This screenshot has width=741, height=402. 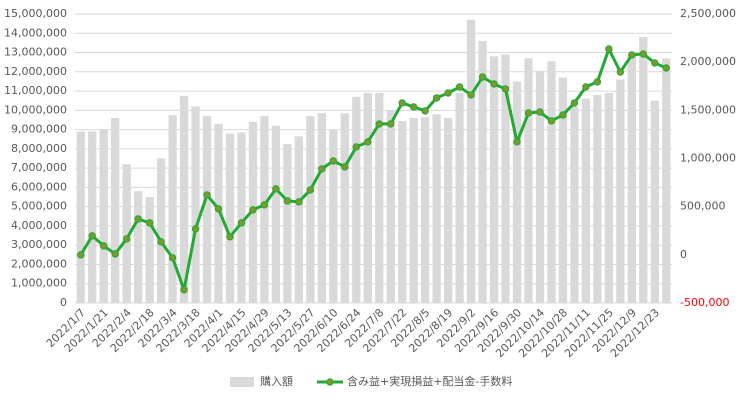 I want to click on legend-label: 購入額, so click(x=276, y=381).